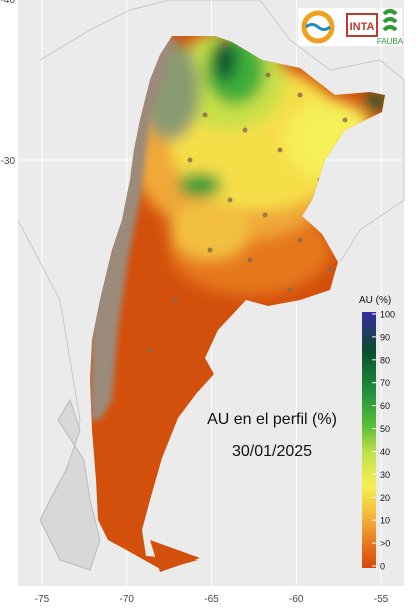  Describe the element at coordinates (385, 452) in the screenshot. I see `legend-tick-label: 40` at that location.